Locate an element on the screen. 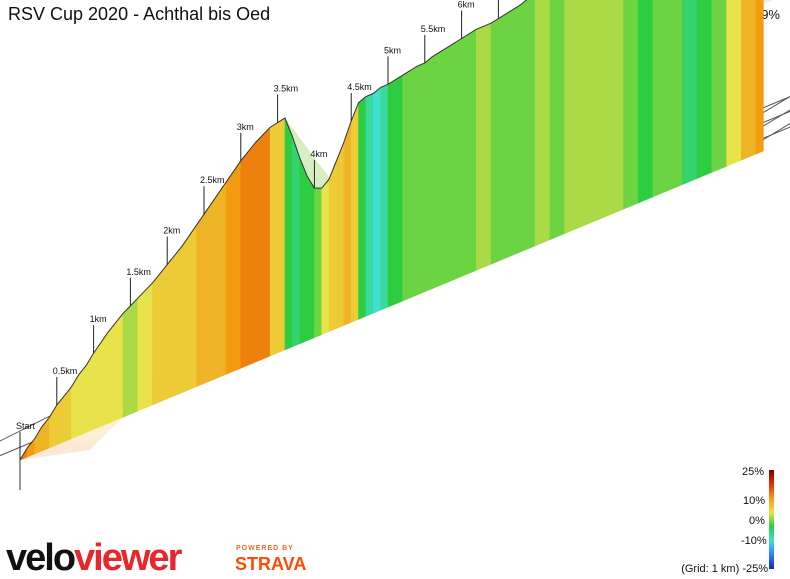 The image size is (790, 579). distance-label: 5km is located at coordinates (392, 50).